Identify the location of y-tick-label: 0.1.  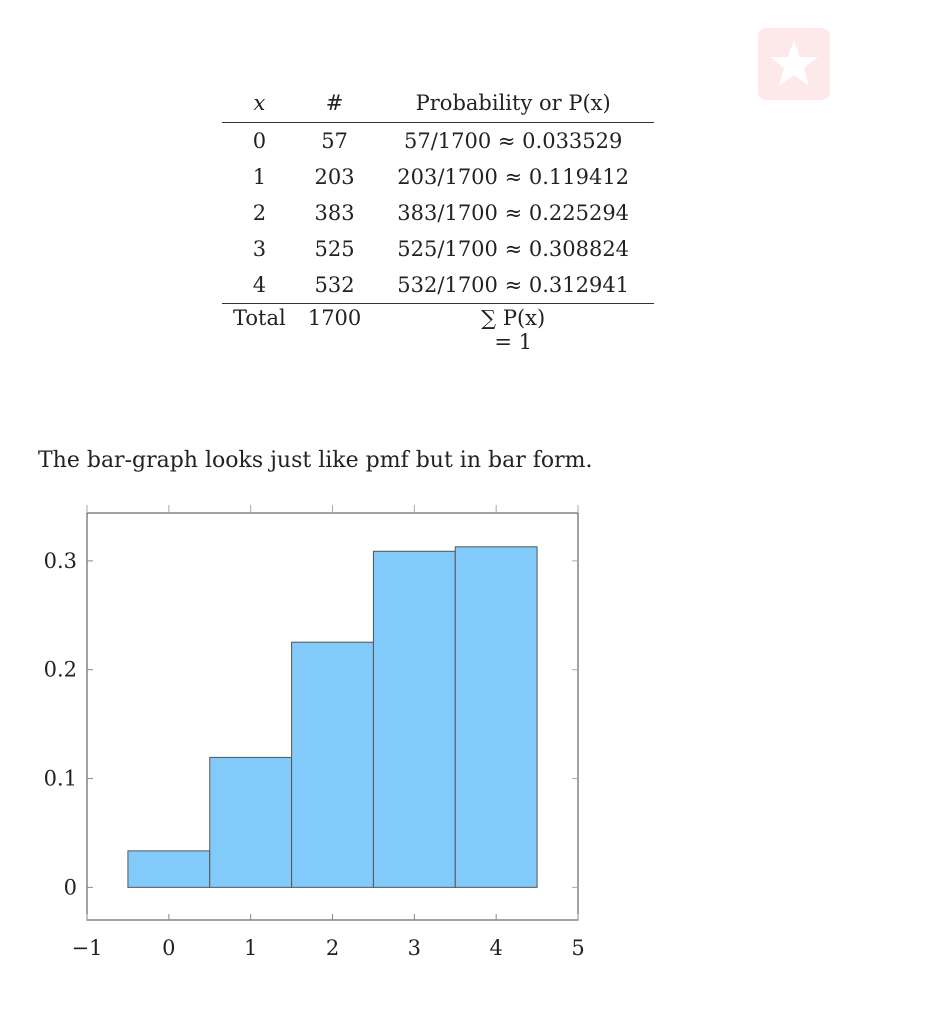
(60, 779).